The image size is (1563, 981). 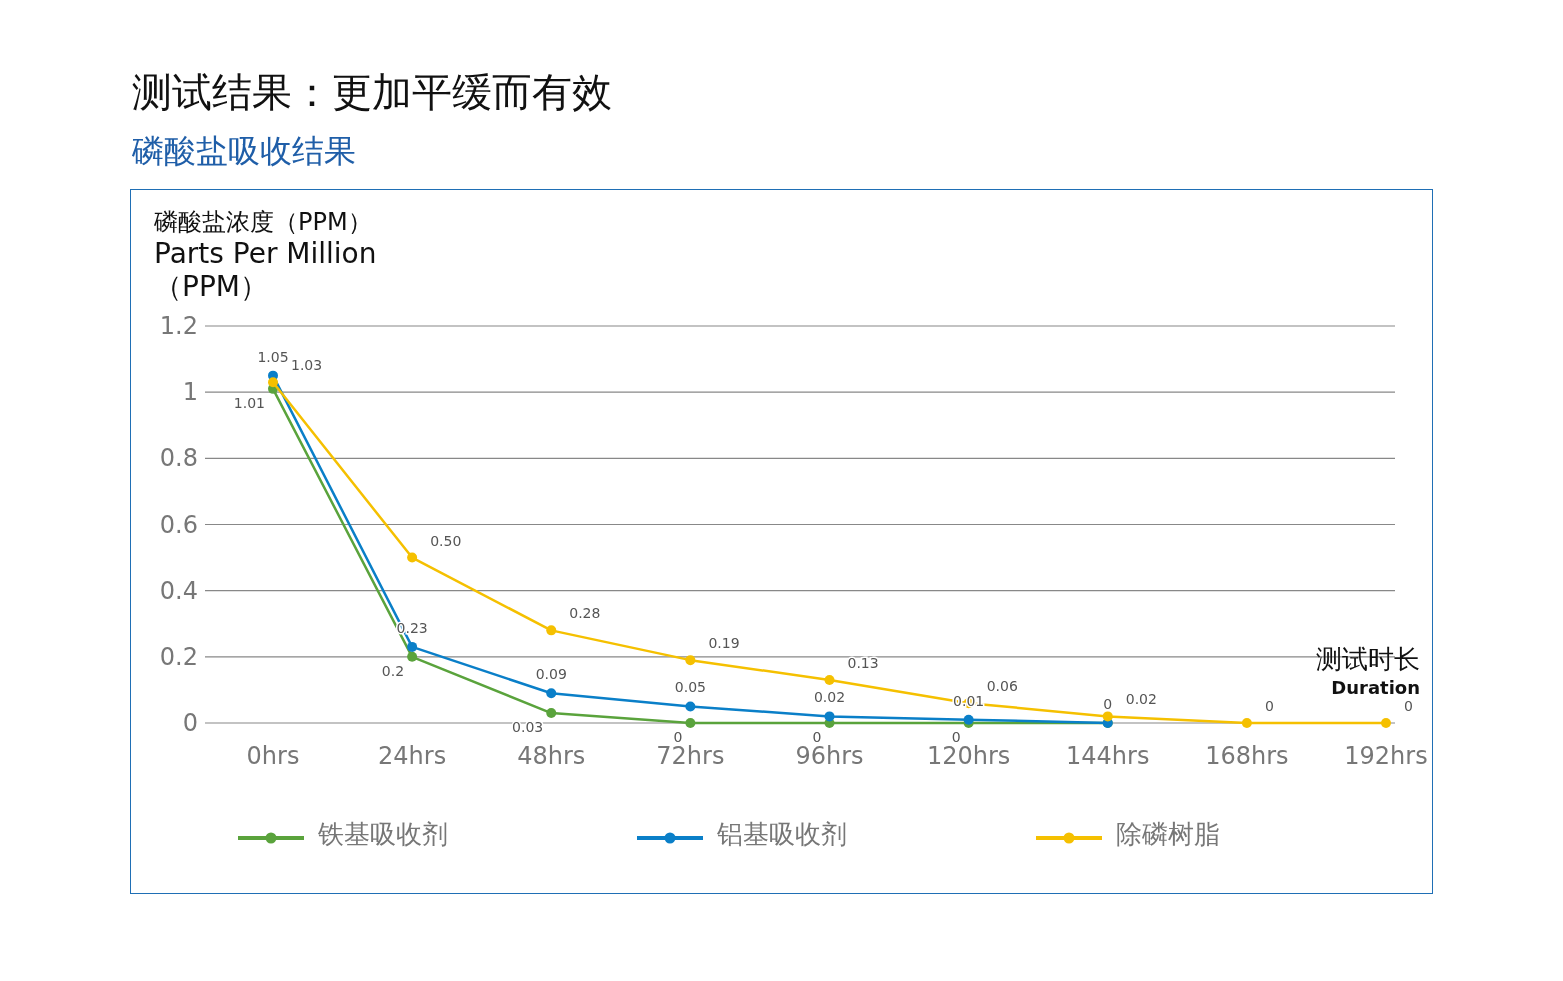 I want to click on x-tick-label: 168hrs, so click(x=1247, y=756).